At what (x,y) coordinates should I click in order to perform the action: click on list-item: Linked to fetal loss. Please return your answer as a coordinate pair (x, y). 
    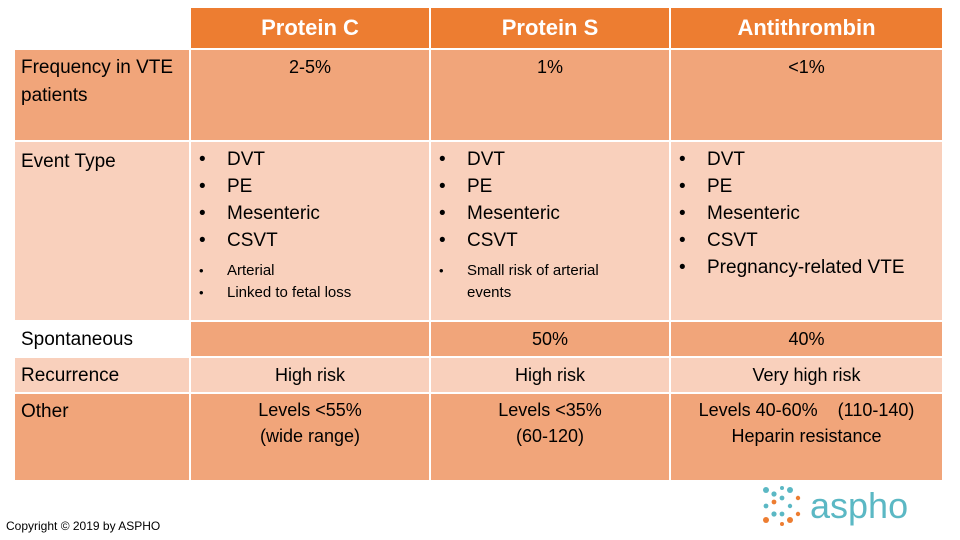
    Looking at the image, I should click on (310, 293).